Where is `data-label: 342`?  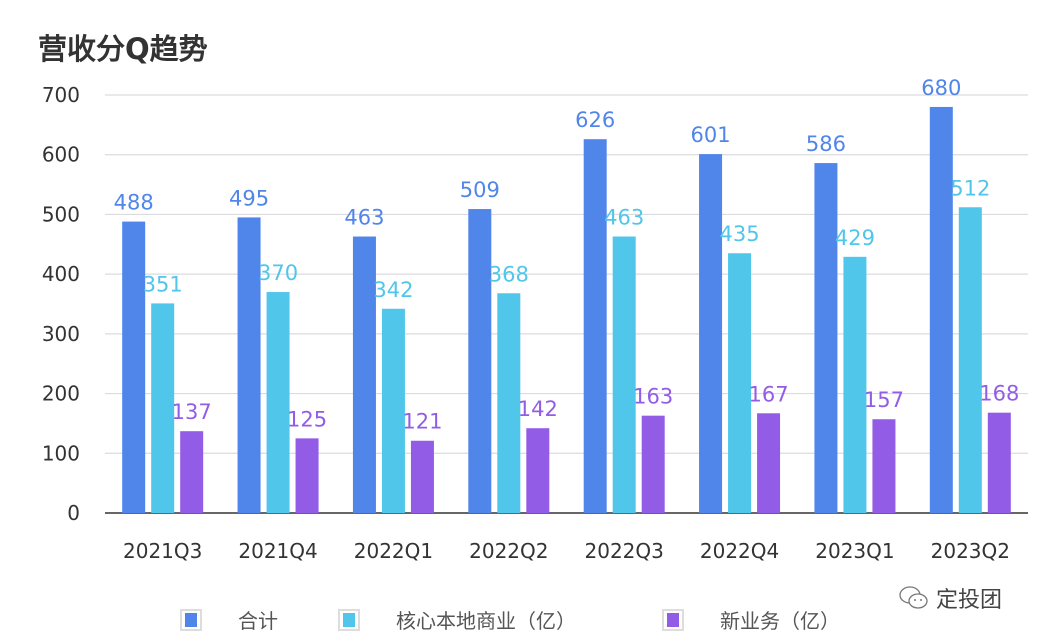
data-label: 342 is located at coordinates (393, 290).